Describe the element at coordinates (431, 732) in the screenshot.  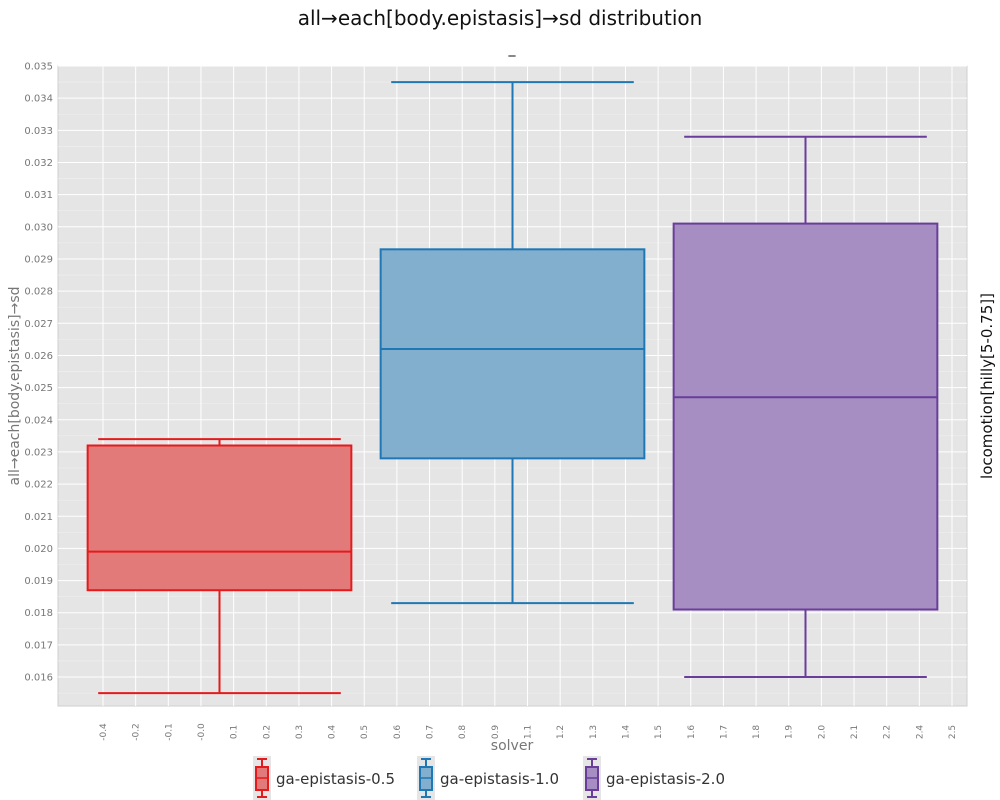
I see `x-tick-label: 0.7` at that location.